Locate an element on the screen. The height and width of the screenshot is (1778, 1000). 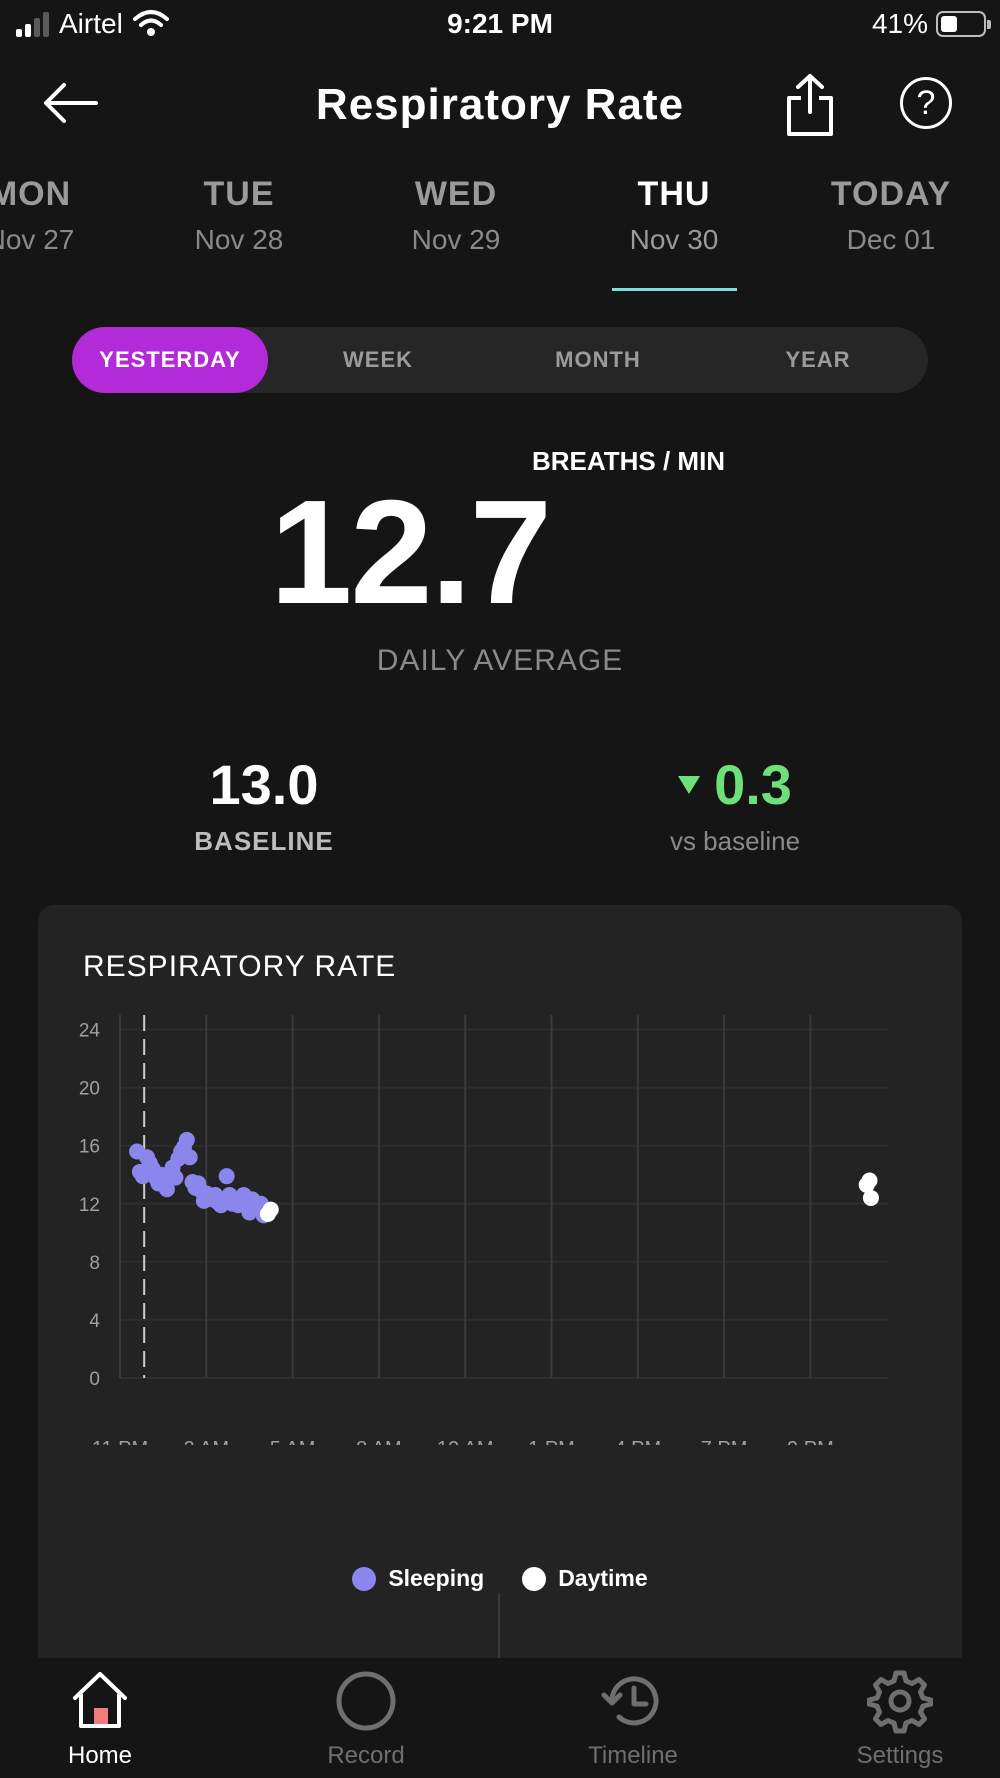
wifi-icon is located at coordinates (150, 23).